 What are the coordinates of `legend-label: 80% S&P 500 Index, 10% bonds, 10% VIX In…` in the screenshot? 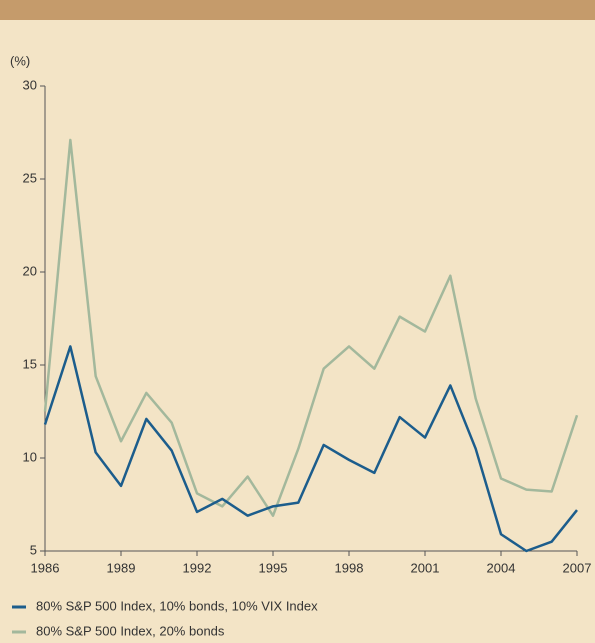 It's located at (177, 605).